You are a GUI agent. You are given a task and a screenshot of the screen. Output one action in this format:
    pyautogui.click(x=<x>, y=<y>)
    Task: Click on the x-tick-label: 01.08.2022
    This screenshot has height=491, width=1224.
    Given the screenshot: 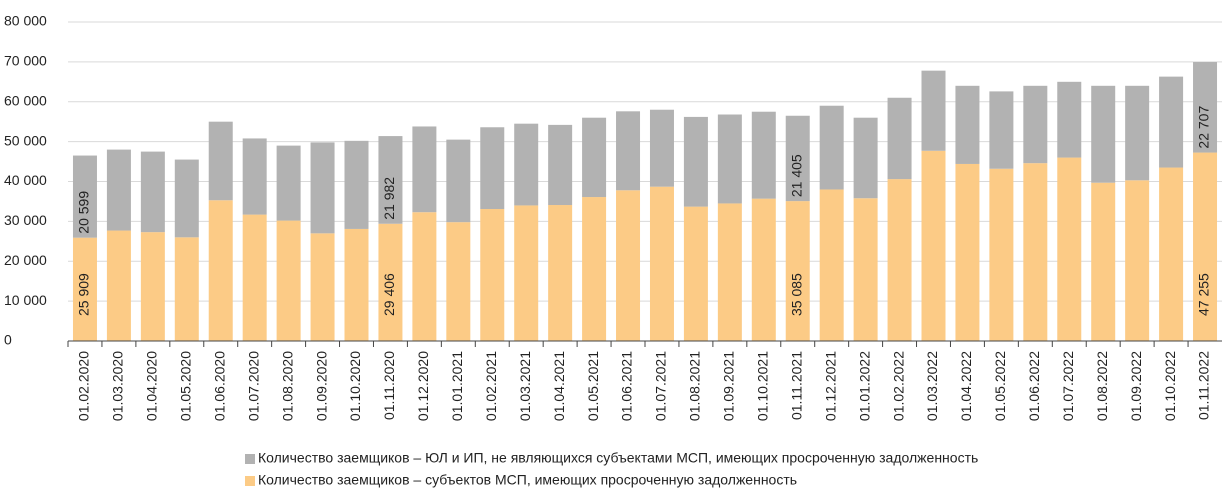 What is the action you would take?
    pyautogui.click(x=1102, y=386)
    